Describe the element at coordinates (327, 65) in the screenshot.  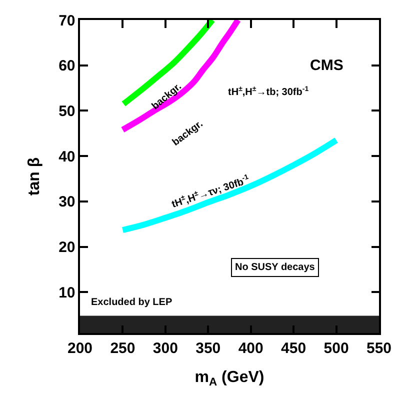
I see `annotation: CMS` at that location.